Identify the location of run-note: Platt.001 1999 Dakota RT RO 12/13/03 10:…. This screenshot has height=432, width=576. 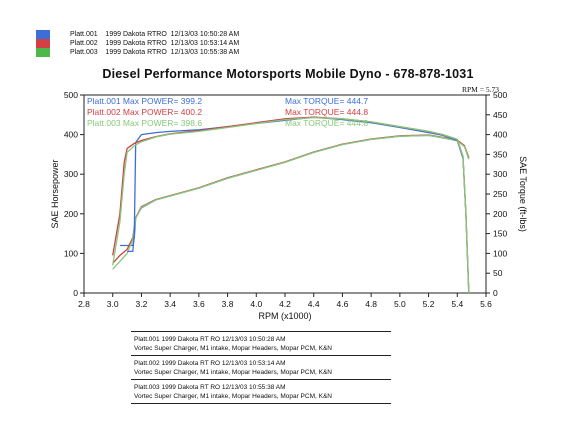
(261, 343).